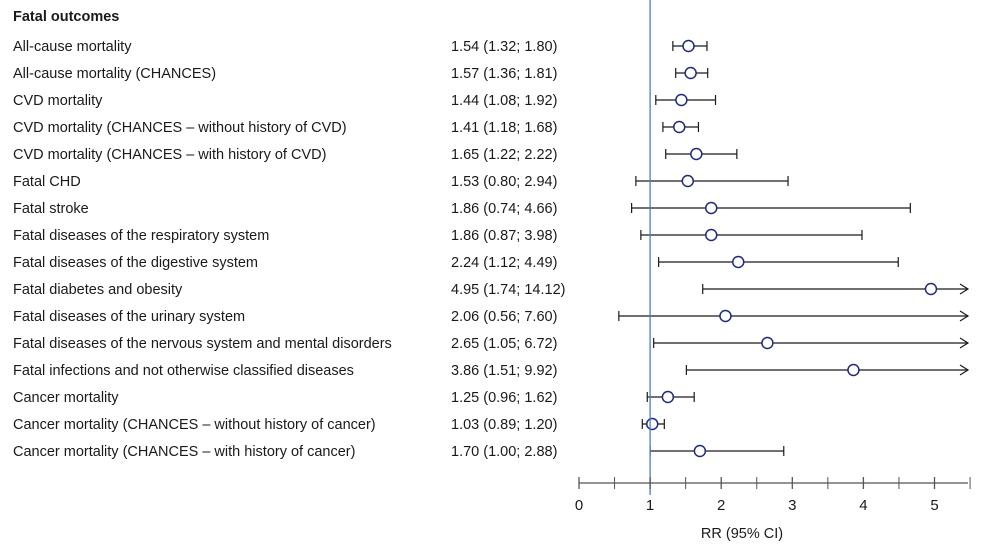 The width and height of the screenshot is (983, 547). I want to click on rr-ci-text: 2.24 (1.12; 4.49), so click(504, 263).